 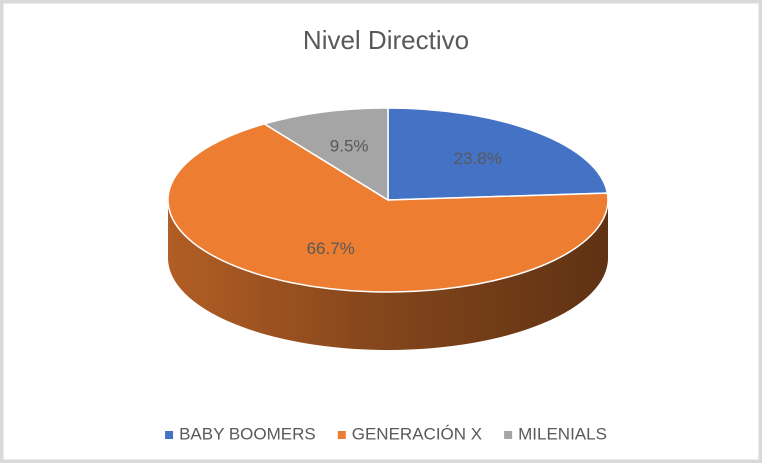 I want to click on data-label: 66.7%, so click(x=331, y=248).